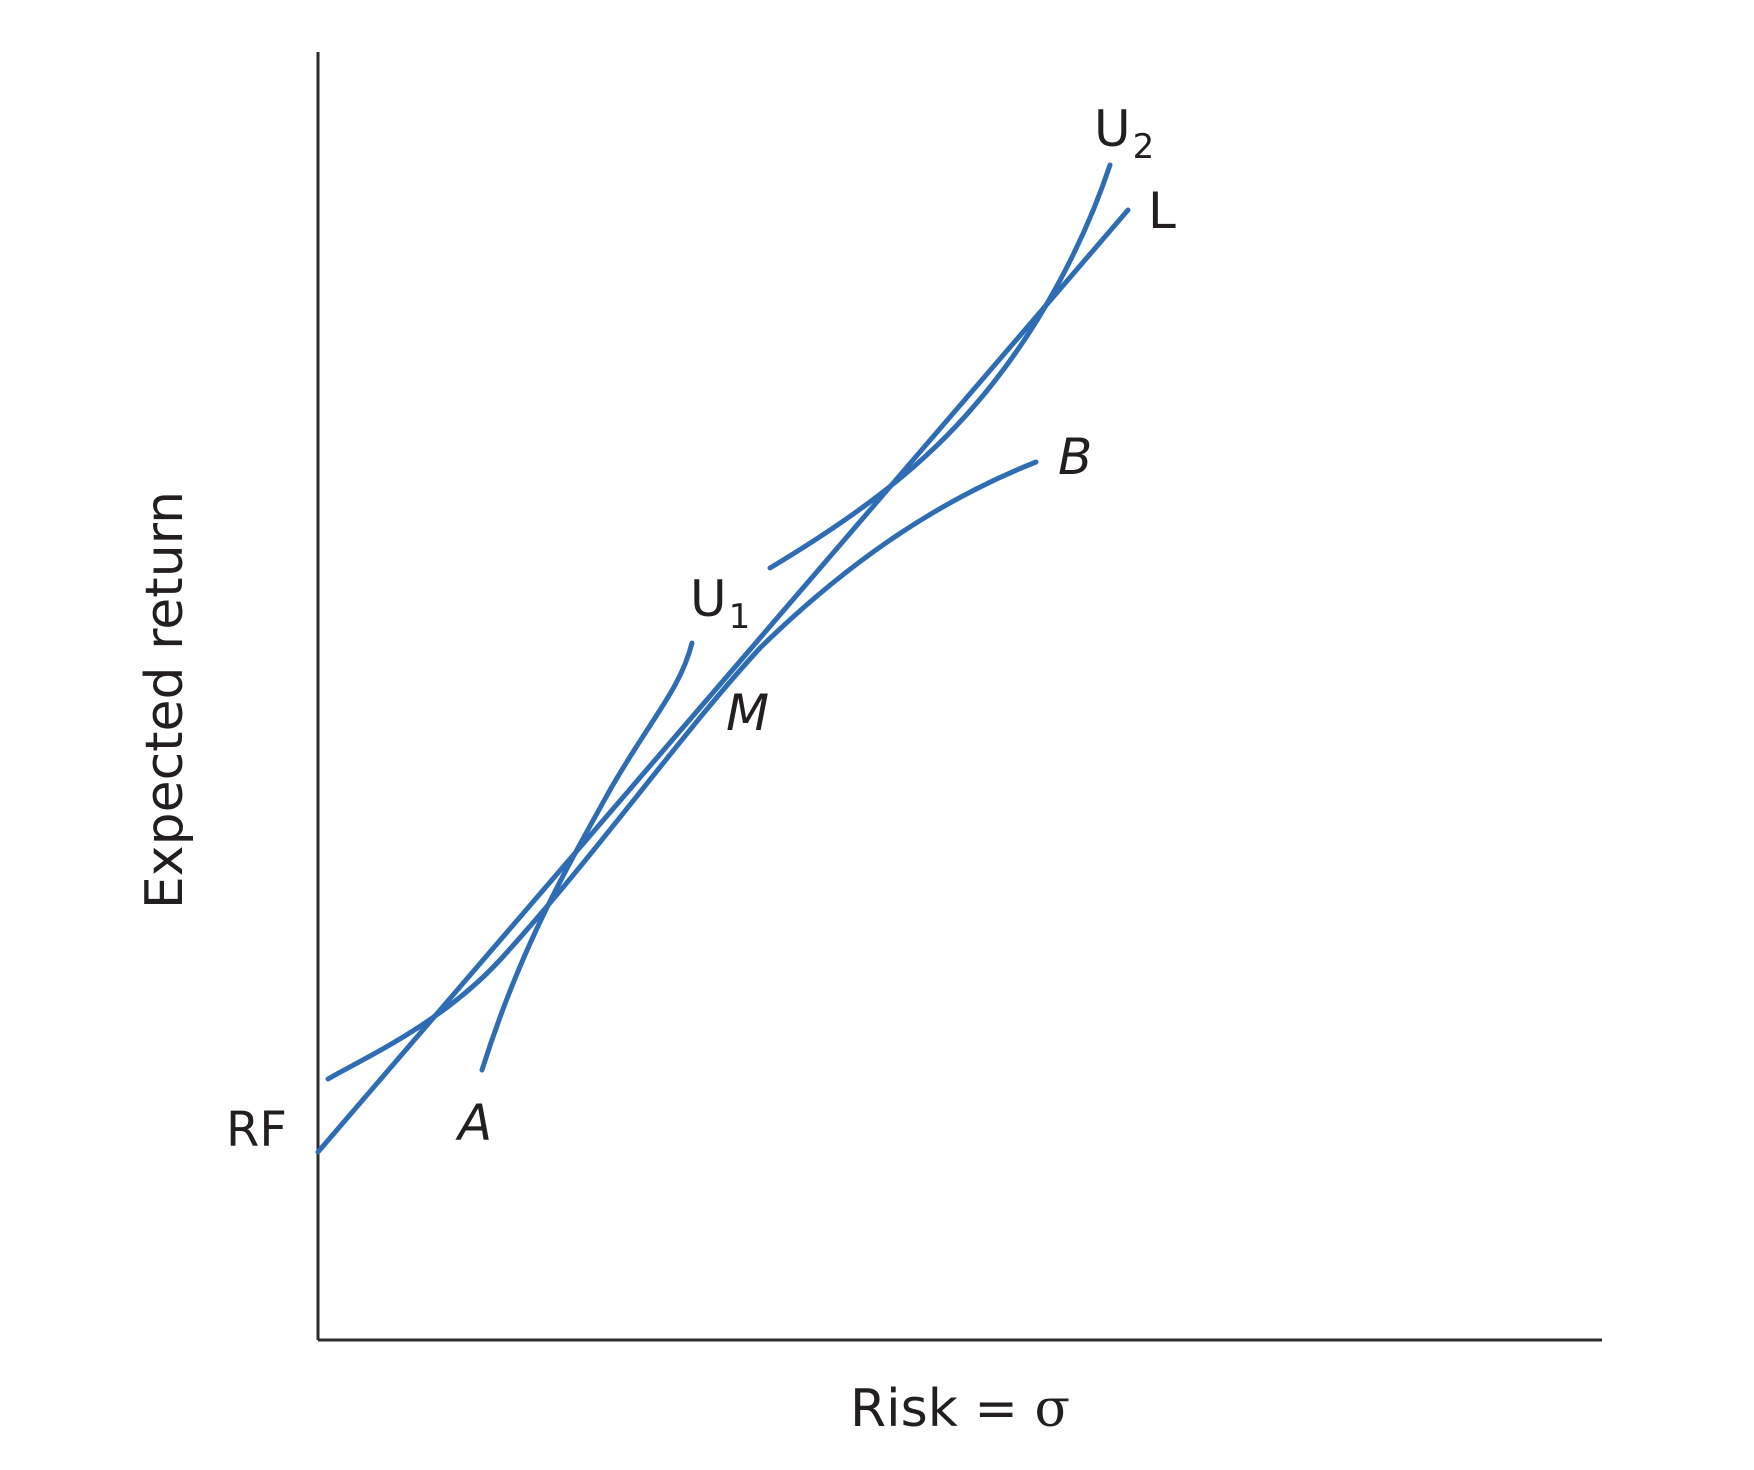 This screenshot has width=1754, height=1470. What do you see at coordinates (256, 1130) in the screenshot?
I see `rf-label: RF` at bounding box center [256, 1130].